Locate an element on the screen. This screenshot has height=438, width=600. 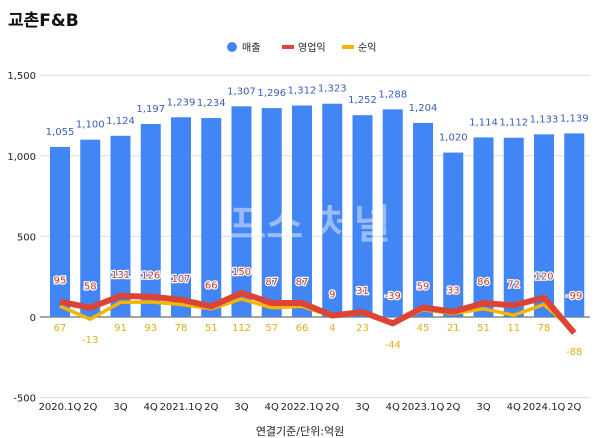
bar-value-label: 1,307 is located at coordinates (241, 91).